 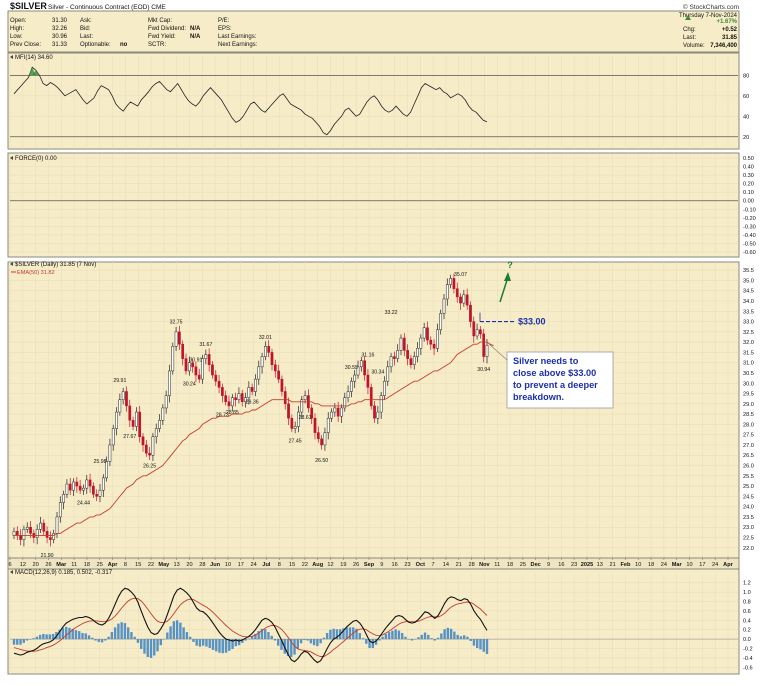 What do you see at coordinates (748, 159) in the screenshot?
I see `y-tick-label: 0.50` at bounding box center [748, 159].